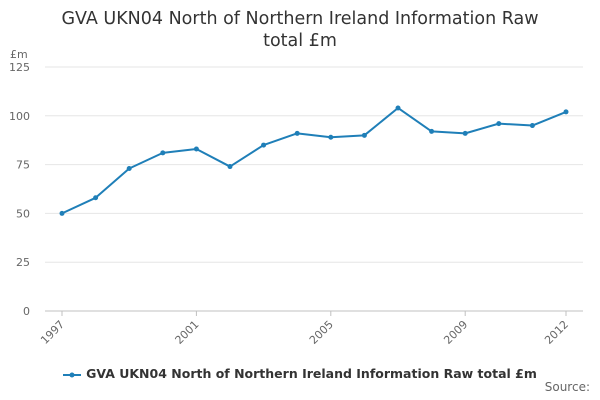 This screenshot has width=600, height=400. Describe the element at coordinates (23, 165) in the screenshot. I see `y-tick-label: 75` at that location.